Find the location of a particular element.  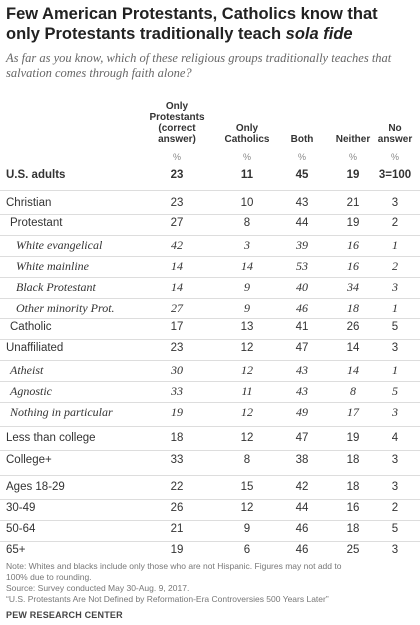

cell-only-catholics: 14 is located at coordinates (247, 266).